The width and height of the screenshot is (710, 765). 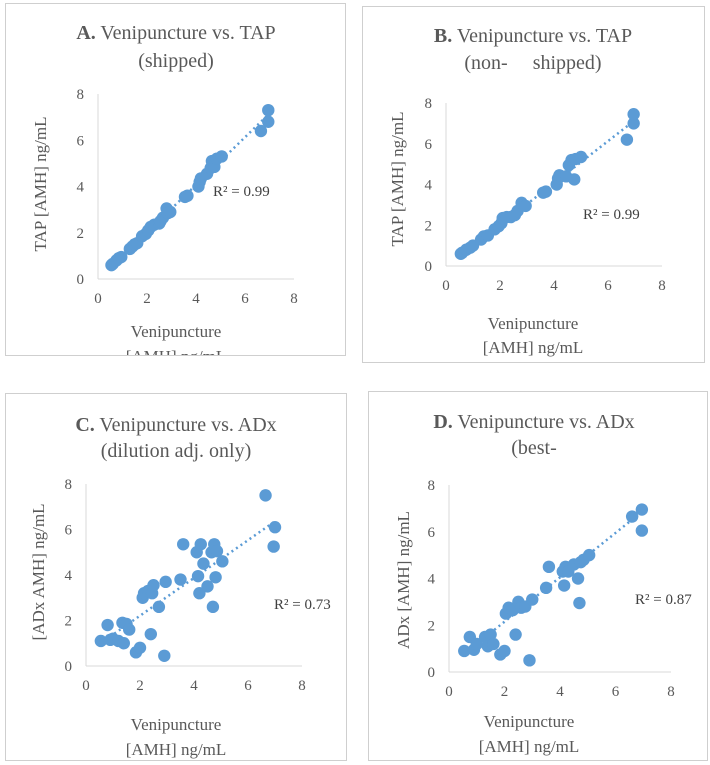 What do you see at coordinates (245, 299) in the screenshot?
I see `chart-a-x-tick-label: 6` at bounding box center [245, 299].